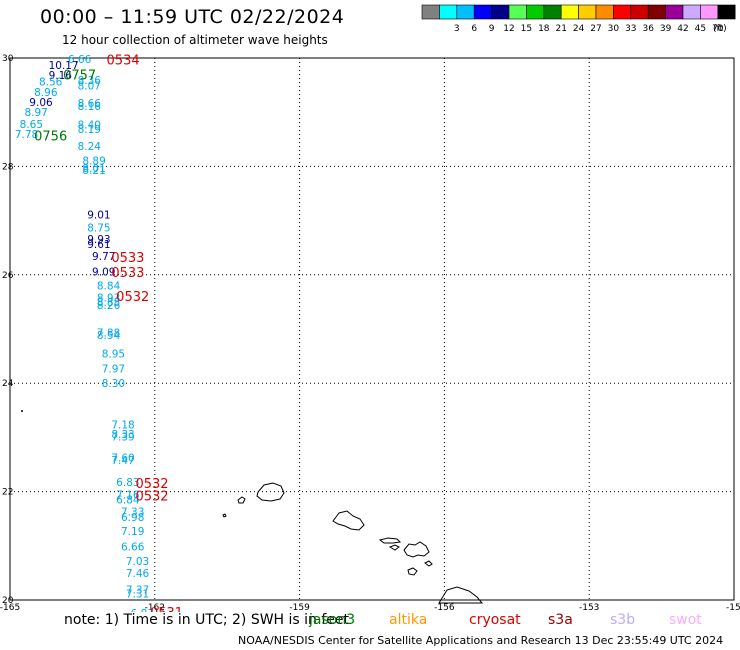 This screenshot has width=740, height=650. Describe the element at coordinates (579, 29) in the screenshot. I see `legend-label: 24` at that location.